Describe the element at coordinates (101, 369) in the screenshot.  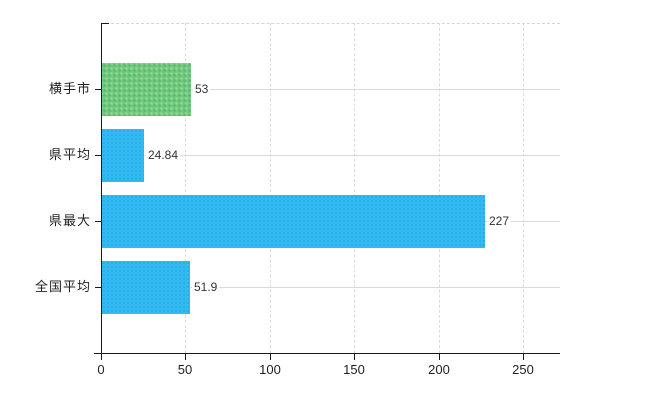
I see `x-tick-label-0: 0` at that location.